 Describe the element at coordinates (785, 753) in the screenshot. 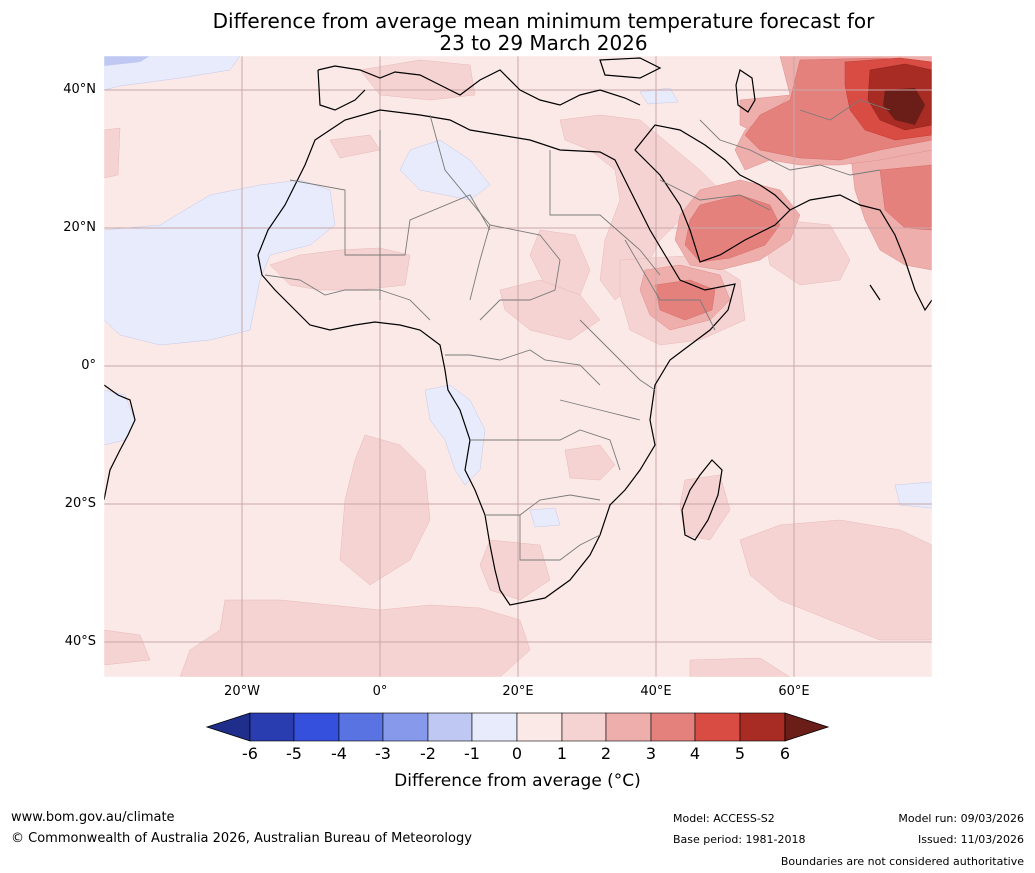

I see `colorbar-tick: 6` at that location.